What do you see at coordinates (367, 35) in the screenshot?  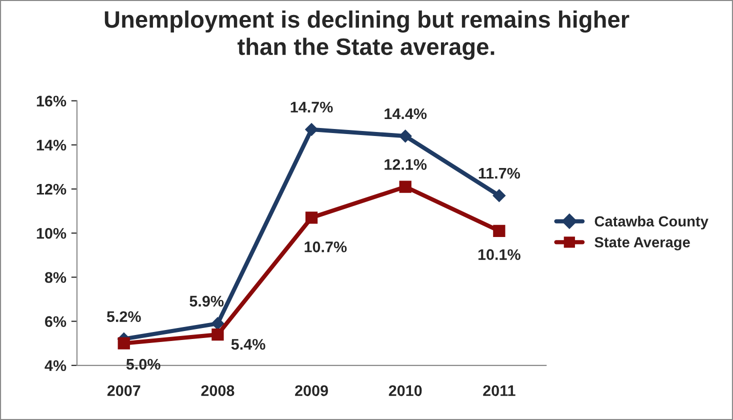 I see `chart-title: Unemployment is declining but remains higher than the State average.` at bounding box center [367, 35].